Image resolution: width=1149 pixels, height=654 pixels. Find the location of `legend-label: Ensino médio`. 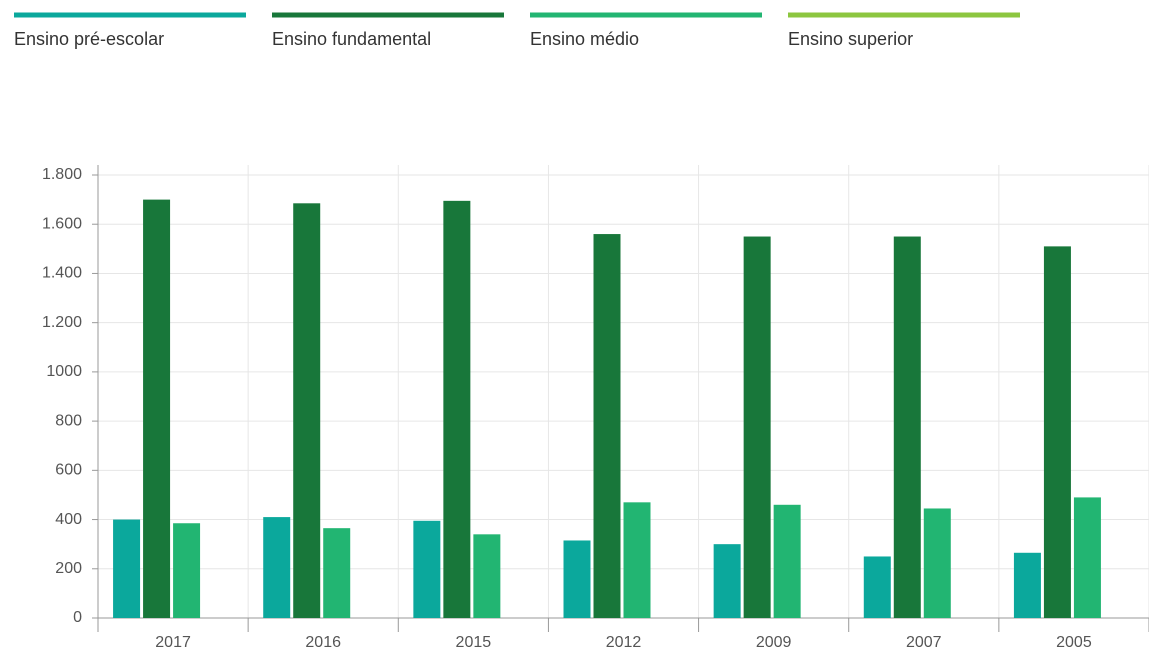

legend-label: Ensino médio is located at coordinates (584, 39).